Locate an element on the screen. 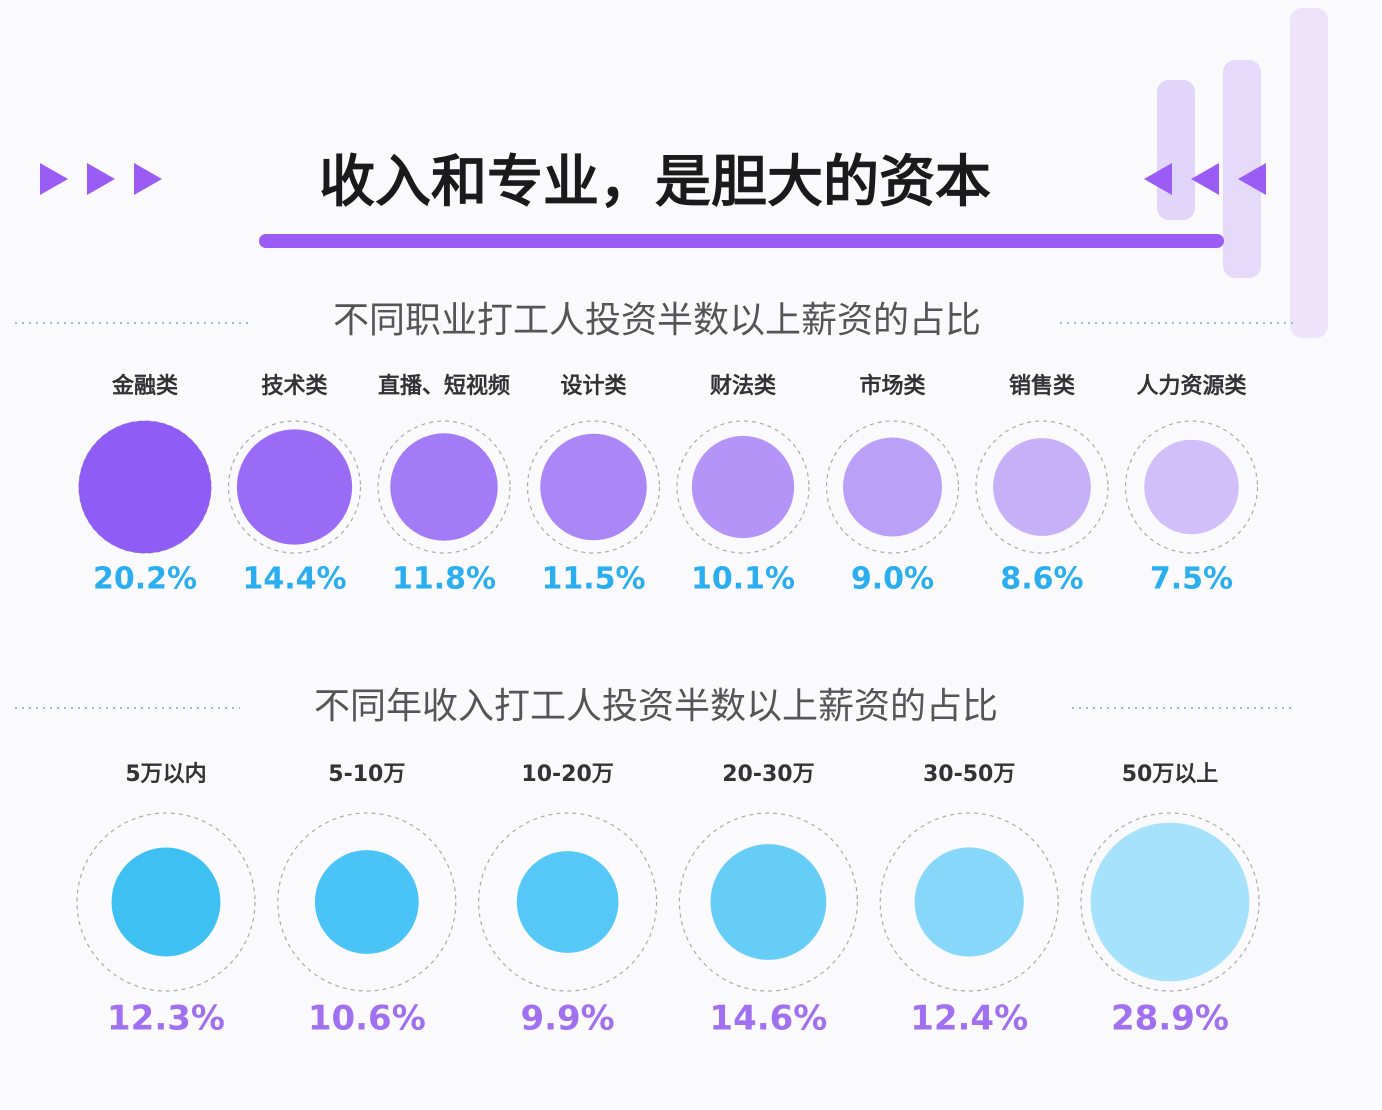 Image resolution: width=1382 pixels, height=1110 pixels. page-title: 收入和专业，是胆大的资本 is located at coordinates (655, 182).